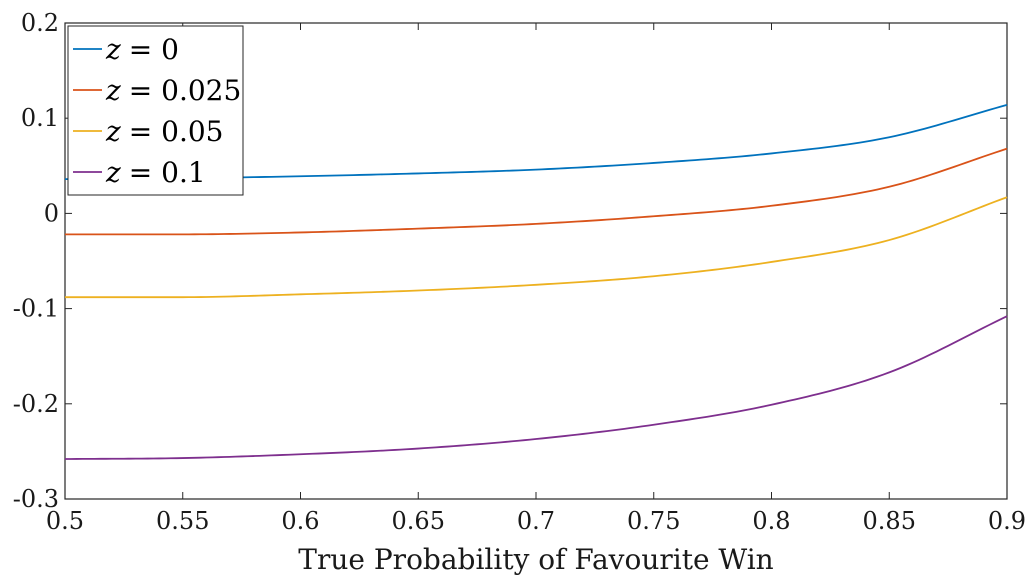  I want to click on y-tick-label: -0.3, so click(36, 499).